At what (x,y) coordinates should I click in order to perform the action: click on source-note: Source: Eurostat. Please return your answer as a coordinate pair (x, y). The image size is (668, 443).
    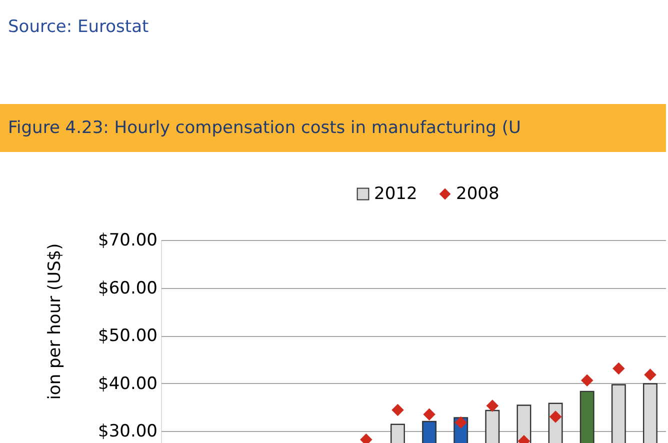
    Looking at the image, I should click on (78, 27).